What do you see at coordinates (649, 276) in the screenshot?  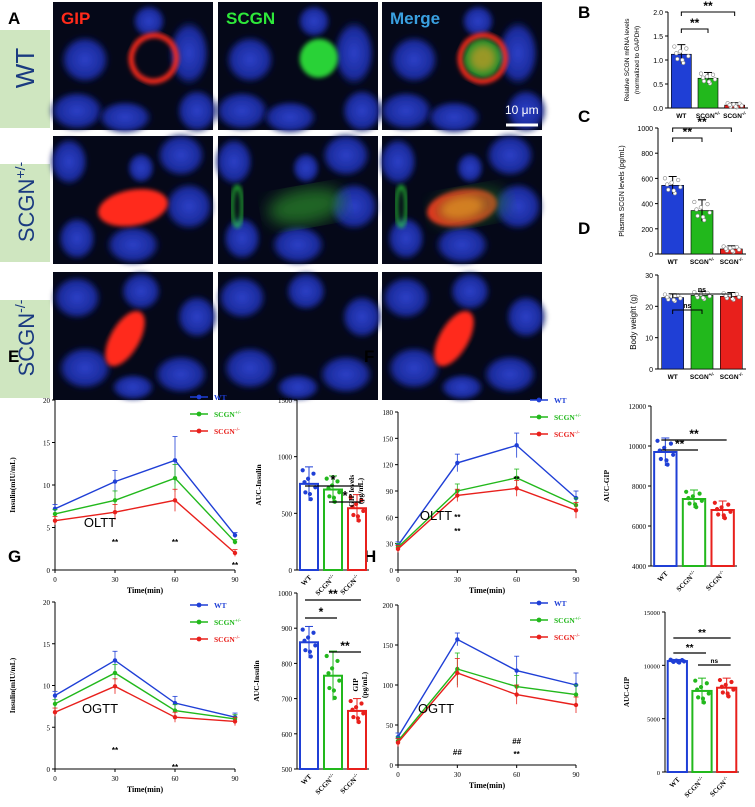 I see `y-tick-label: 30` at bounding box center [649, 276].